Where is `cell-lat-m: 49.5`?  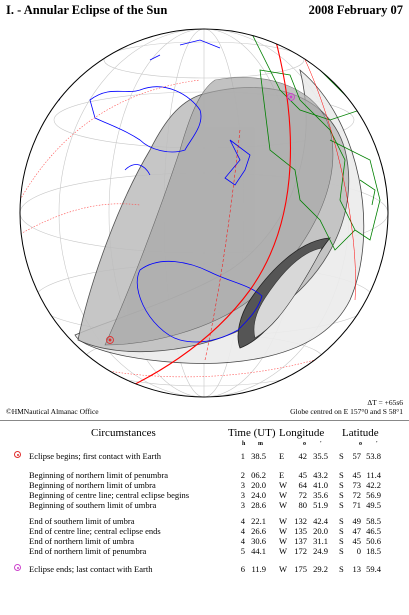 cell-lat-m: 49.5 is located at coordinates (373, 505).